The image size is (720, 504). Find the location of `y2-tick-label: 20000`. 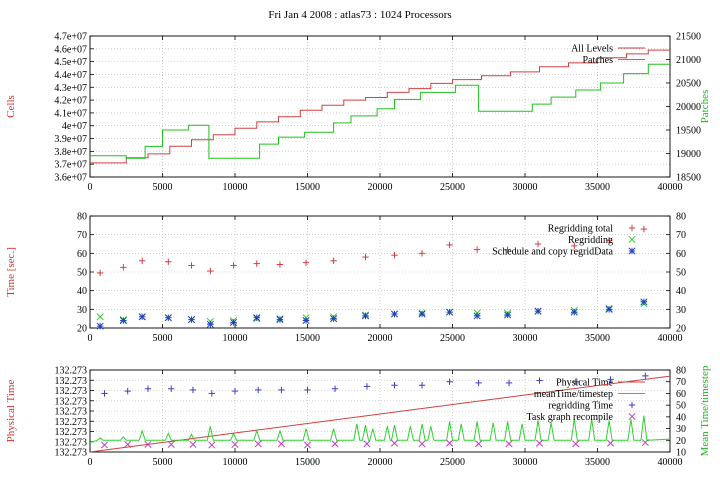

y2-tick-label: 20000 is located at coordinates (688, 107).